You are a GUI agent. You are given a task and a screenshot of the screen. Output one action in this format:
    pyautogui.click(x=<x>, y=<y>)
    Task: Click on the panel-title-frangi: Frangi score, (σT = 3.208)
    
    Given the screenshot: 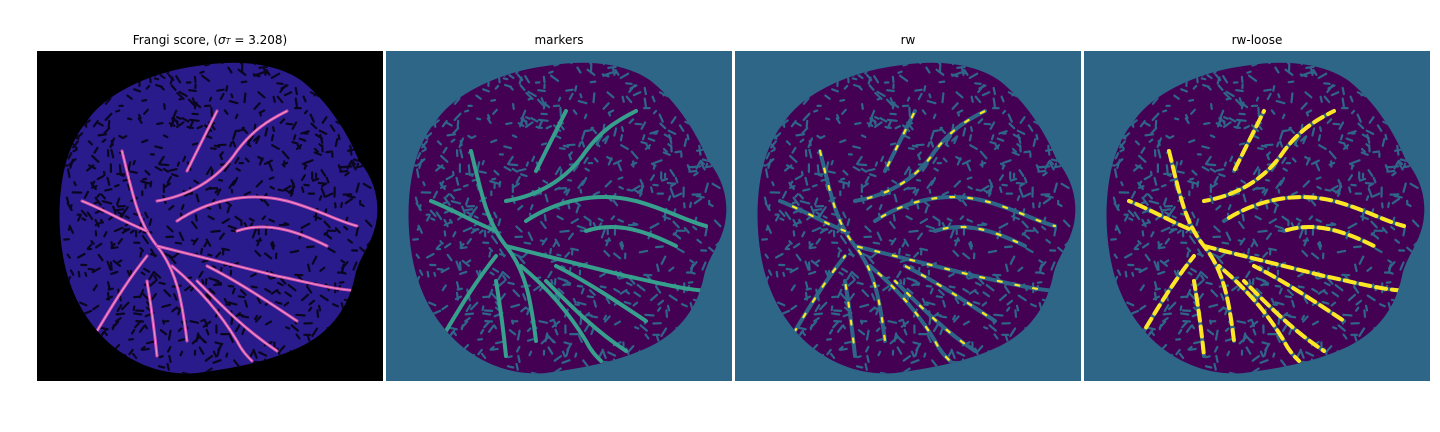 What is the action you would take?
    pyautogui.click(x=210, y=40)
    